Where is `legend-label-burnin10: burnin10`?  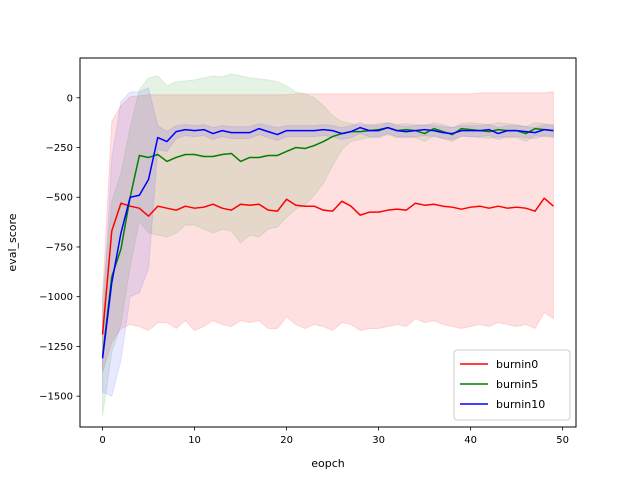
legend-label-burnin10: burnin10 is located at coordinates (520, 404).